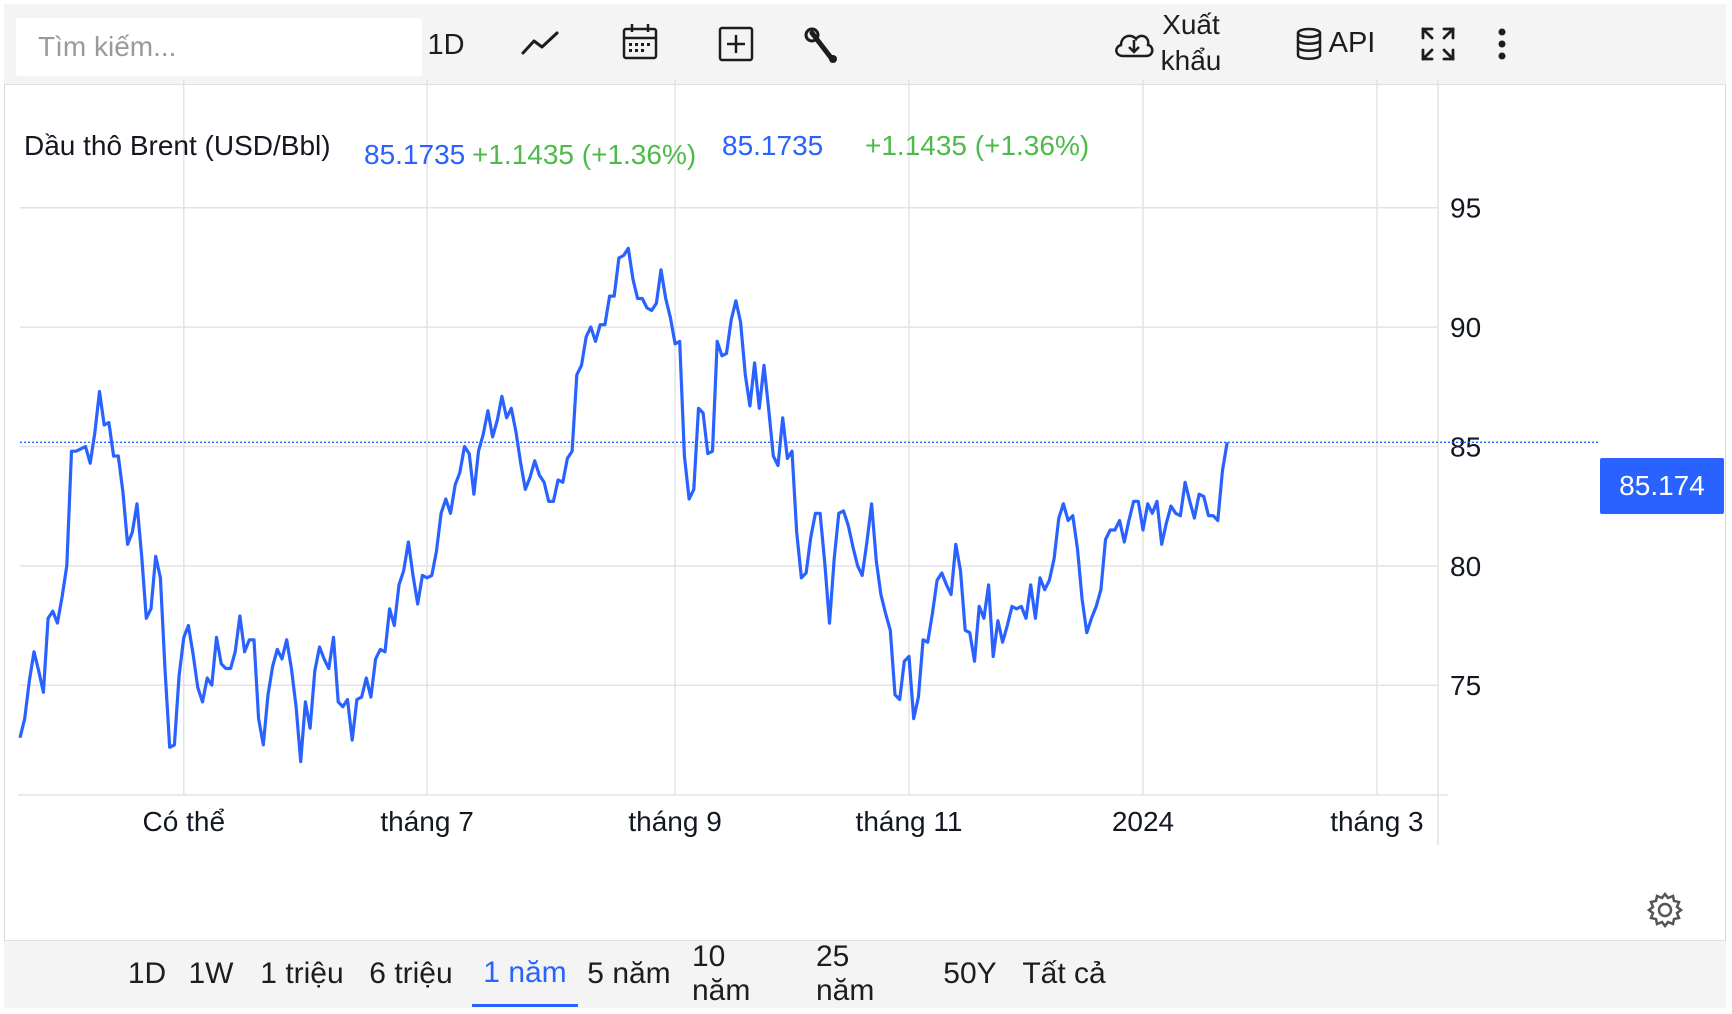 Image resolution: width=1732 pixels, height=1014 pixels. Describe the element at coordinates (540, 44) in the screenshot. I see `line-chart-icon` at that location.